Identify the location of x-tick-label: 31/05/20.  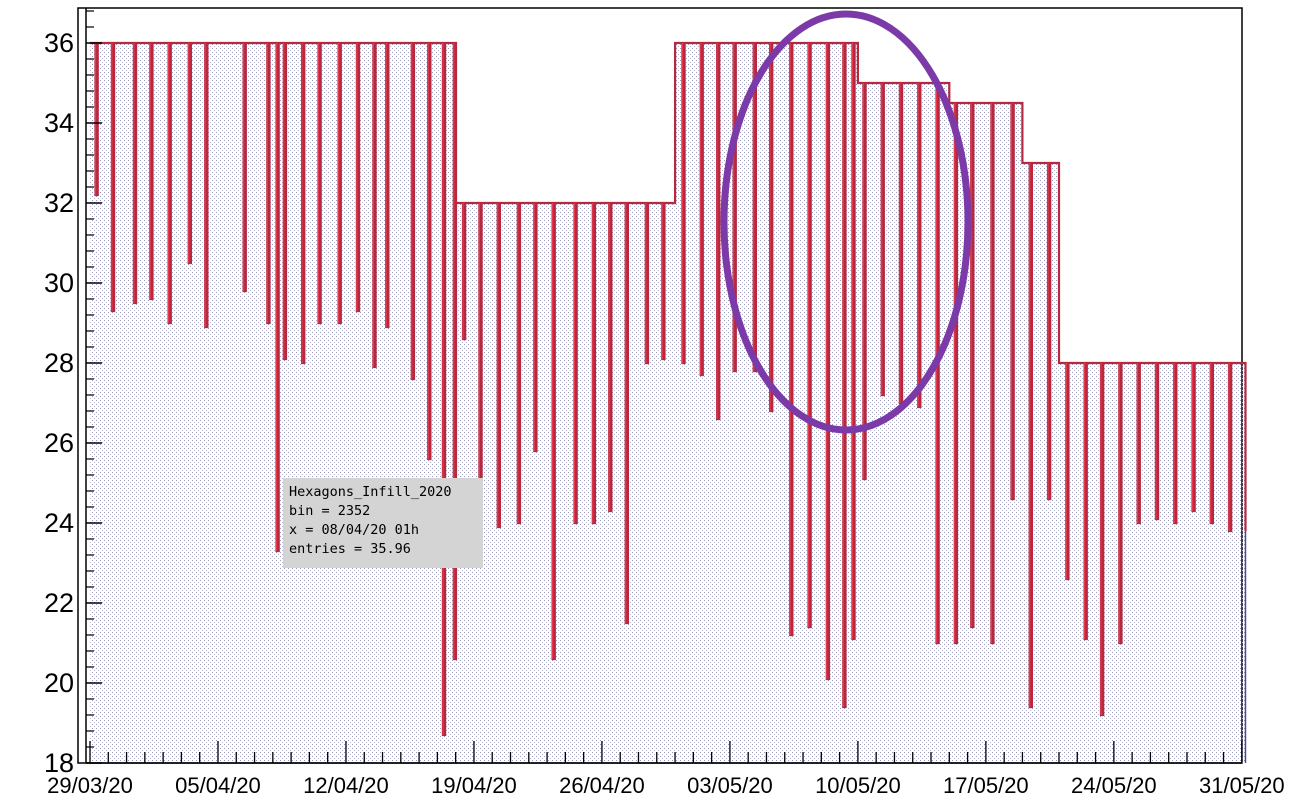
(1242, 785).